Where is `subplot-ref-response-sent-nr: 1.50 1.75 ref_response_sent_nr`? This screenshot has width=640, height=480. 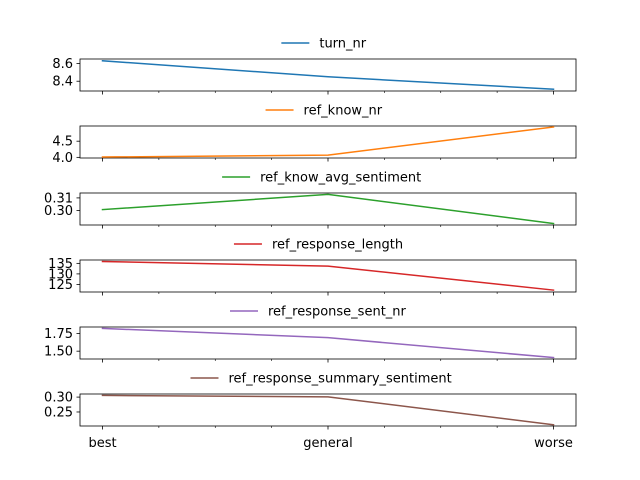
subplot-ref-response-sent-nr: 1.50 1.75 ref_response_sent_nr is located at coordinates (310, 334).